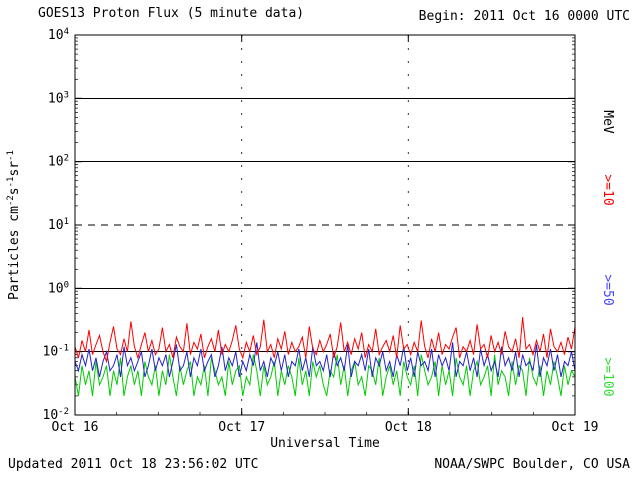 The width and height of the screenshot is (640, 480). What do you see at coordinates (241, 427) in the screenshot?
I see `x-tick-label: Oct 17` at bounding box center [241, 427].